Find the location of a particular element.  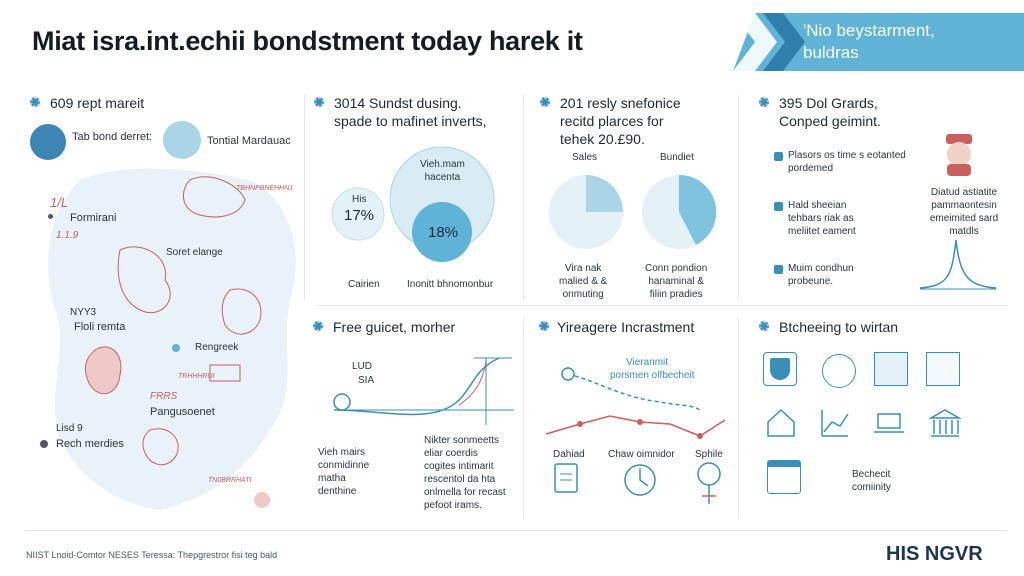

tools-heading: Btcheeing to wirtan is located at coordinates (839, 327).